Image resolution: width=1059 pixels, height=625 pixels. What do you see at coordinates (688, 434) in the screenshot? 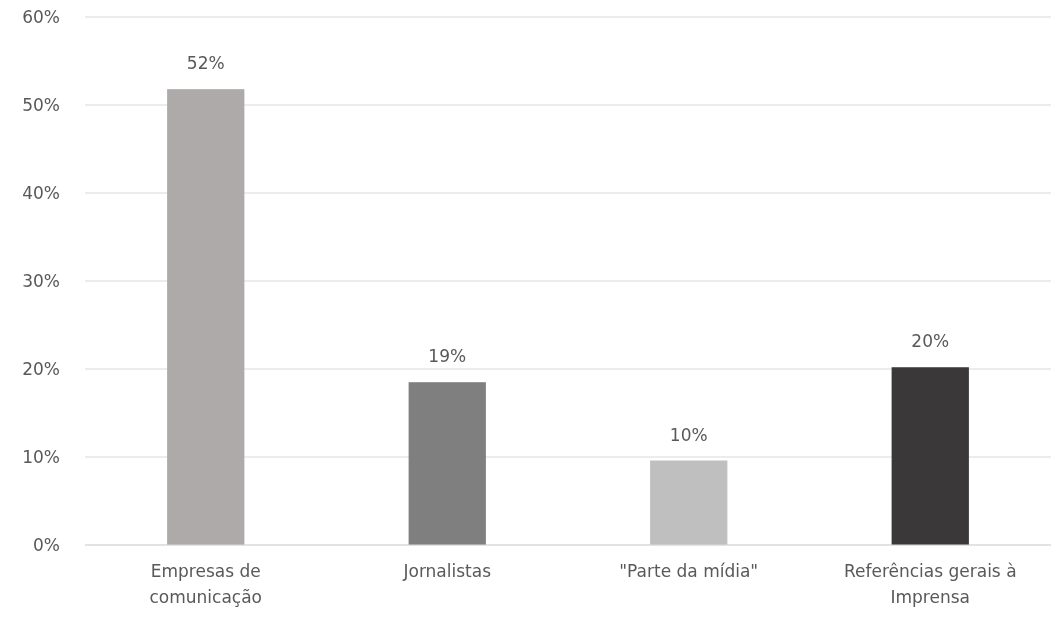
I see `data-label: 10%` at bounding box center [688, 434].